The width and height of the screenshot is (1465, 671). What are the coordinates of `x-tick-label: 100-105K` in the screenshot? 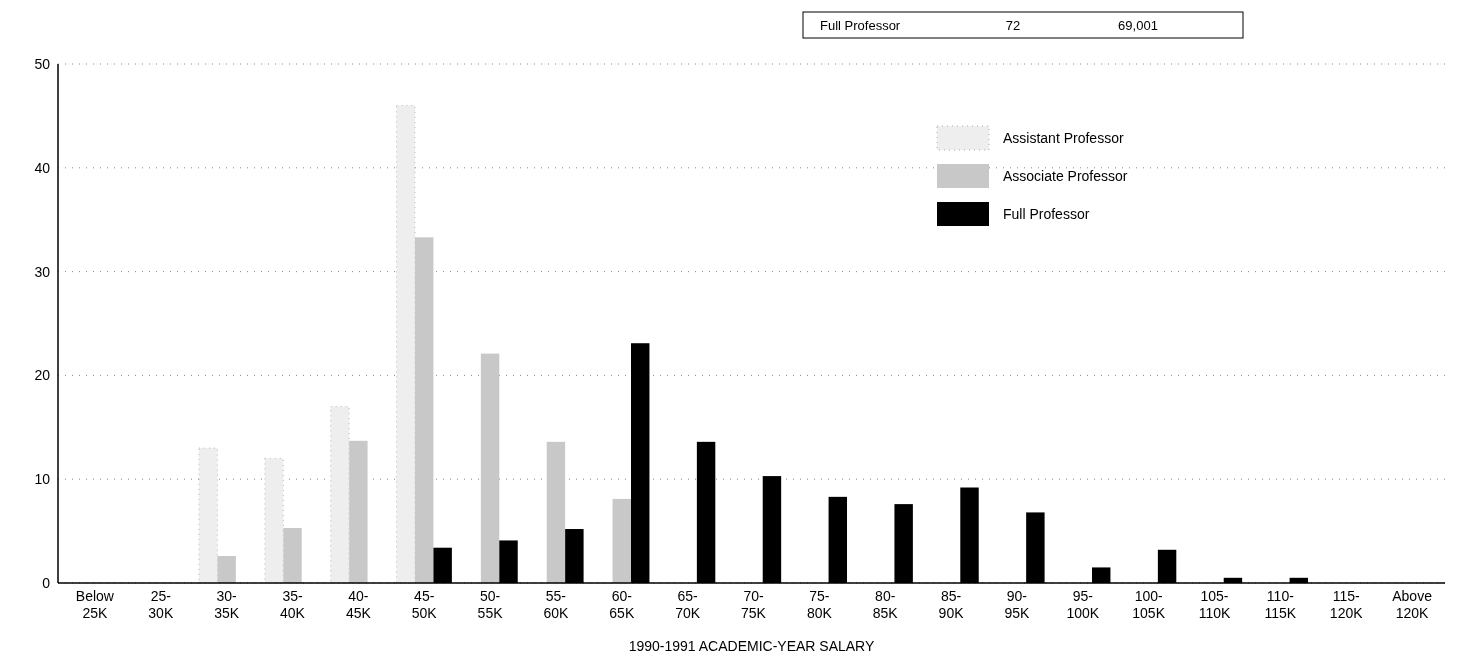 It's located at (1149, 604).